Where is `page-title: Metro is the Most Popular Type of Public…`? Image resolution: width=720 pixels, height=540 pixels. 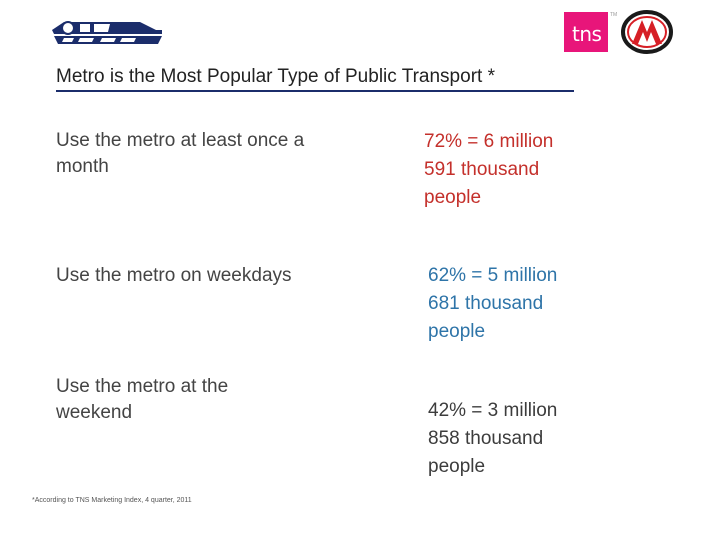
page-title: Metro is the Most Popular Type of Public… is located at coordinates (315, 79).